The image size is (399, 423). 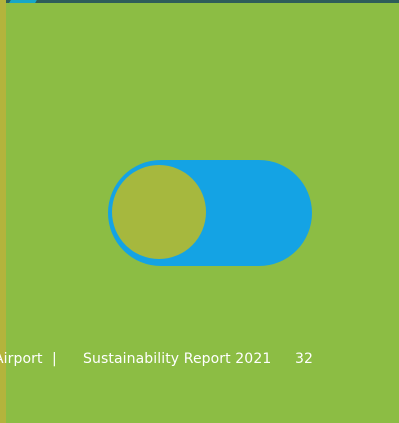 I want to click on left-edge-strip, so click(x=3, y=211).